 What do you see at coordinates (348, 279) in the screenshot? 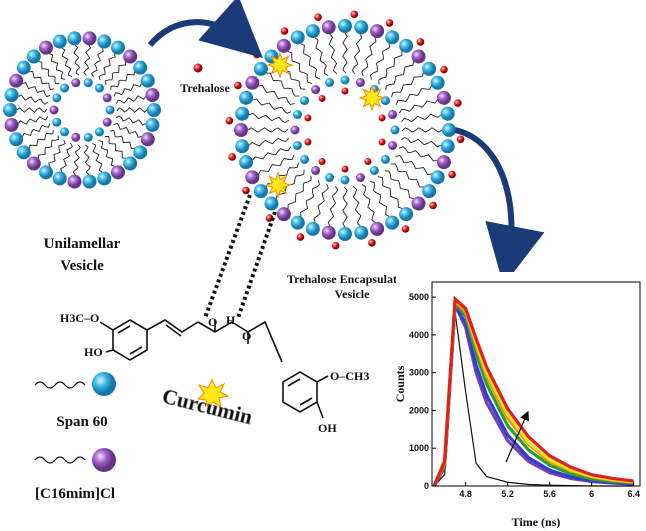
I see `label: Trehalose Encapsulated` at bounding box center [348, 279].